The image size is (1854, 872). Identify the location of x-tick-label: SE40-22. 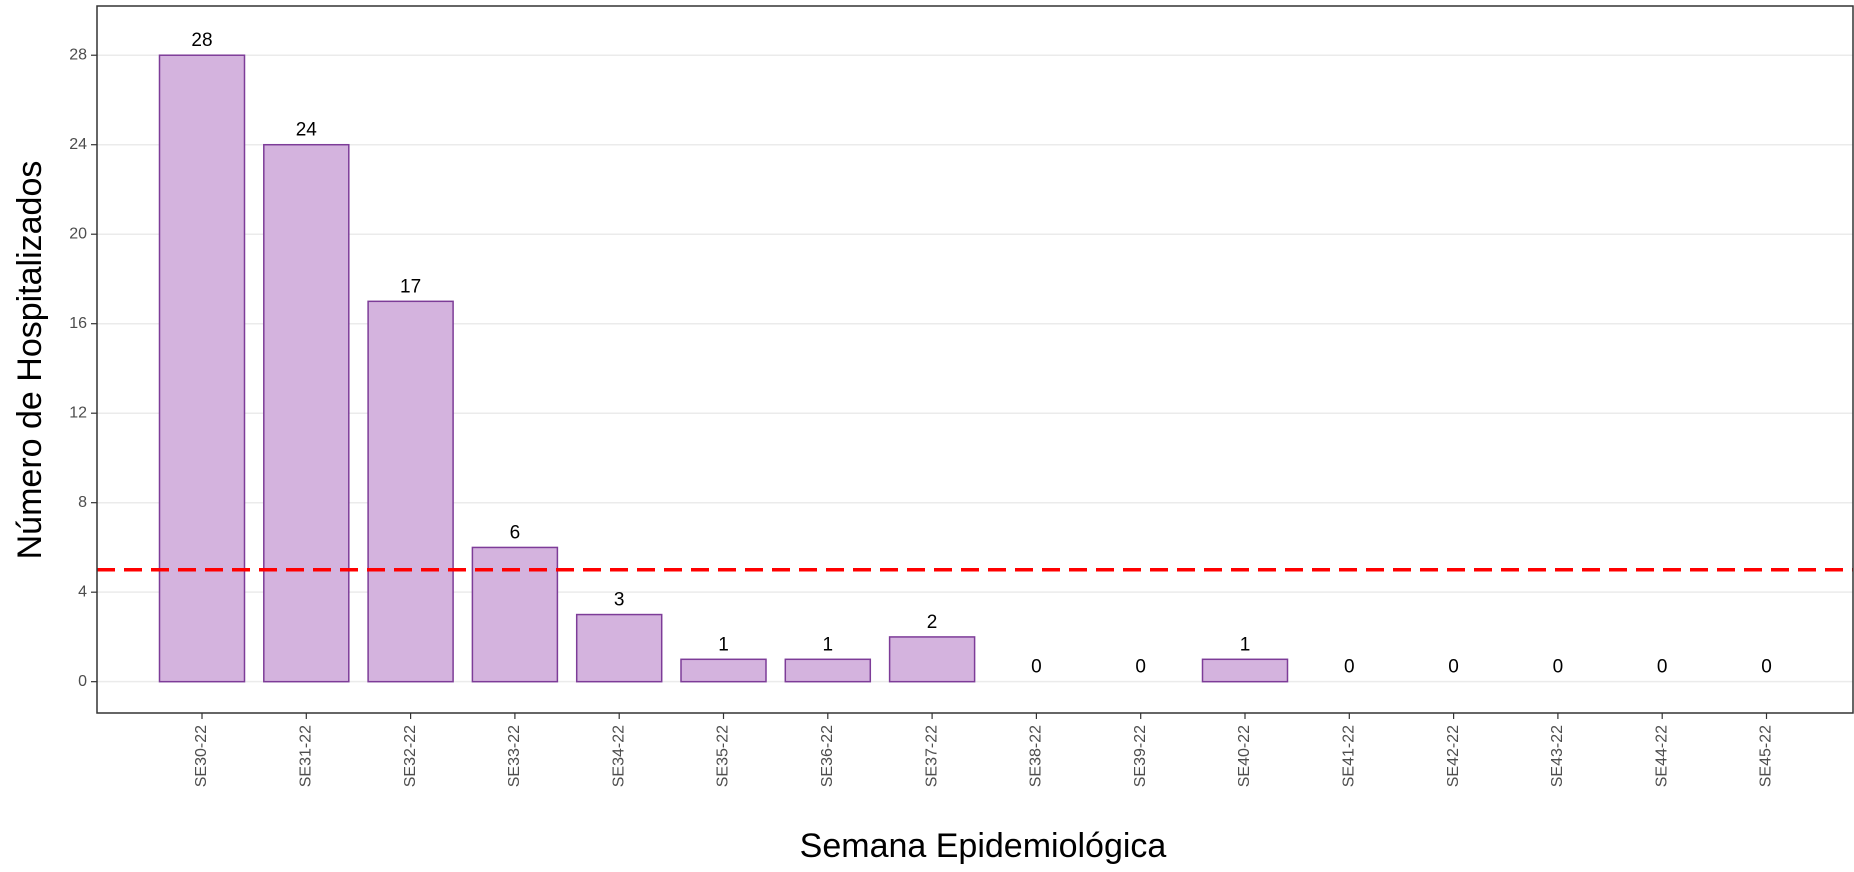
(1244, 756).